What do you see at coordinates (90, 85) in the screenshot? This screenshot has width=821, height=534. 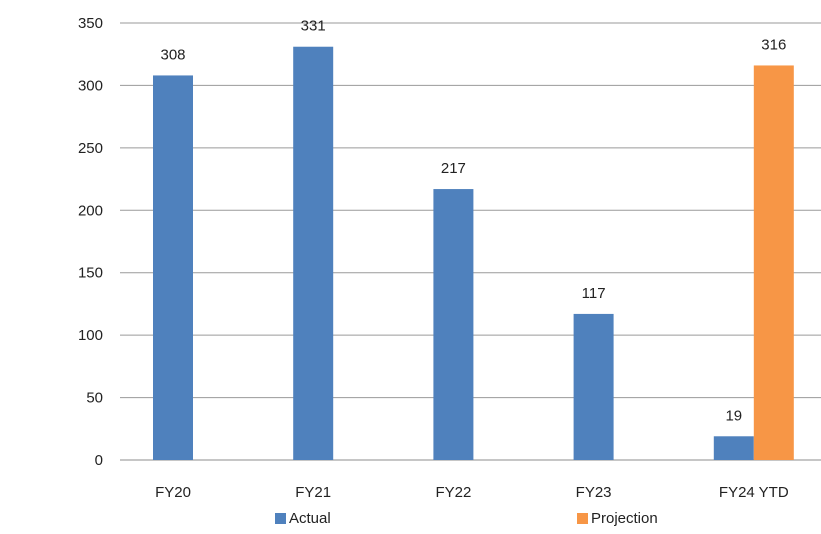 I see `y-tick-label-300: 300` at bounding box center [90, 85].